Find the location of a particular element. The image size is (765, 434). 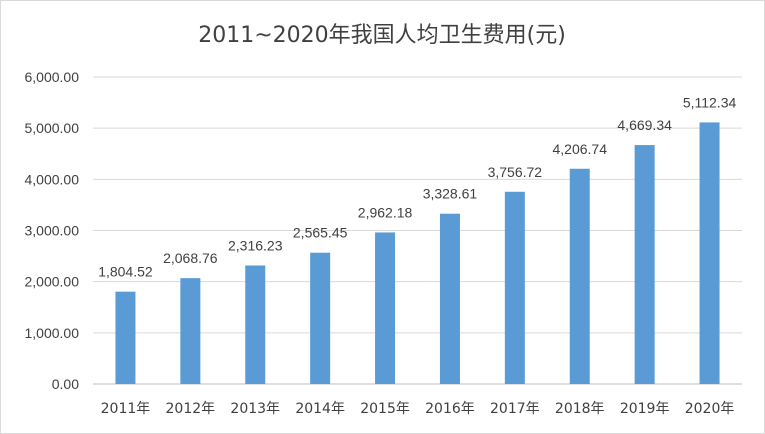

x-category-label: 2020年 is located at coordinates (710, 409).